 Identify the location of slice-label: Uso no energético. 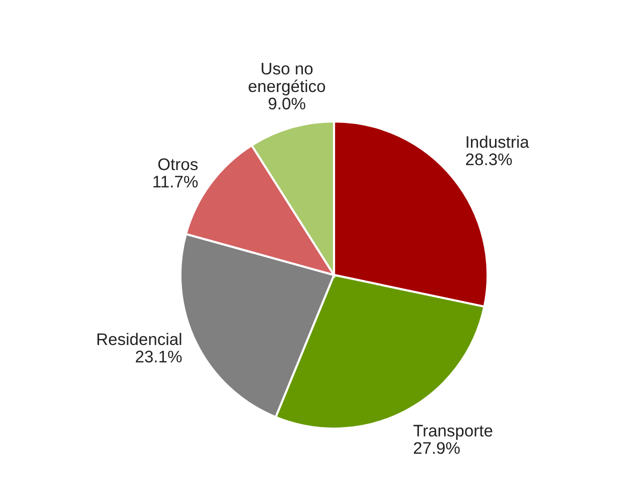
(287, 79).